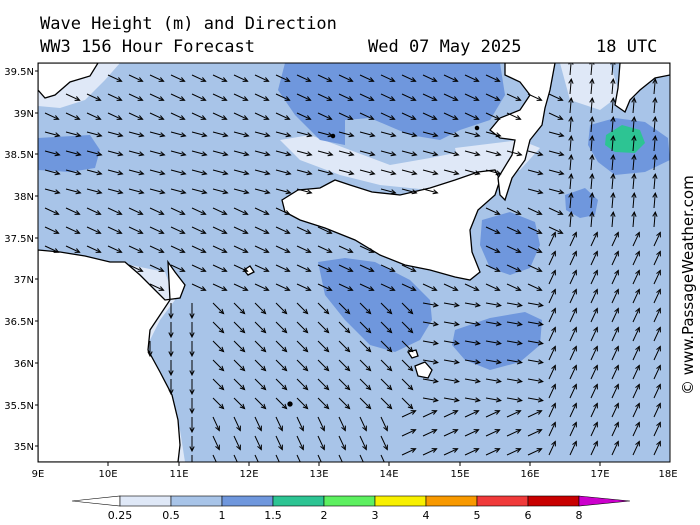  What do you see at coordinates (375, 515) in the screenshot?
I see `colorbar-tick-label: 3` at bounding box center [375, 515].